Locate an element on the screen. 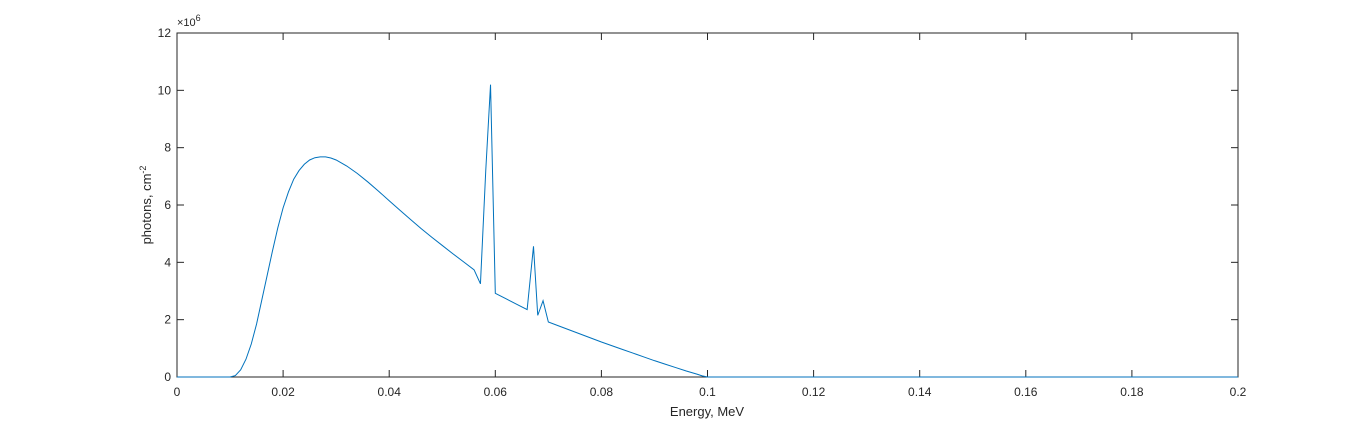 This screenshot has height=424, width=1366. x-tick-label: 0.2 is located at coordinates (1238, 392).